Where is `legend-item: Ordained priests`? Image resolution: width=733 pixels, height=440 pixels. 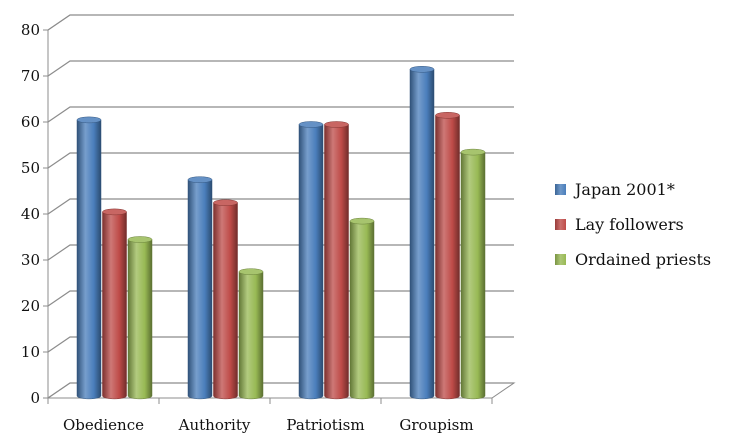 legend-item: Ordained priests is located at coordinates (642, 259).